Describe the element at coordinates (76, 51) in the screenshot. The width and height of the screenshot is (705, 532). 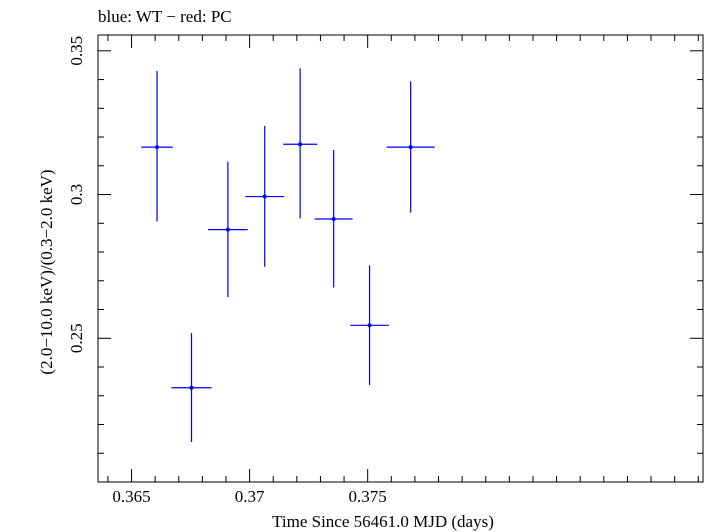
I see `y-tick-label: 0.35` at that location.